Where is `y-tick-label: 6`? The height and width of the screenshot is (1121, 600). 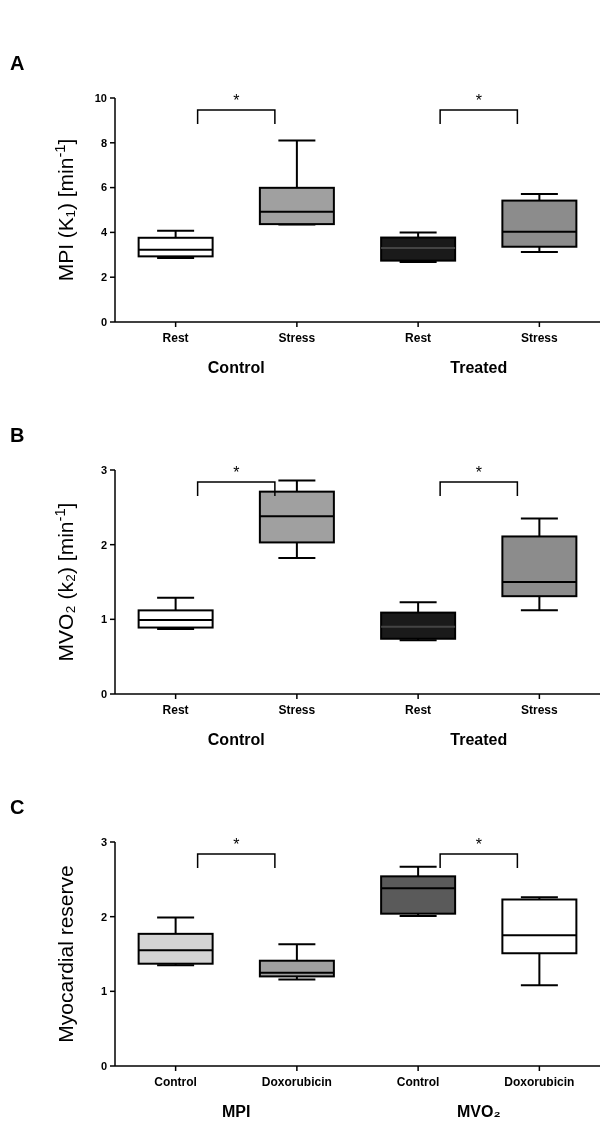
y-tick-label: 6 is located at coordinates (103, 187).